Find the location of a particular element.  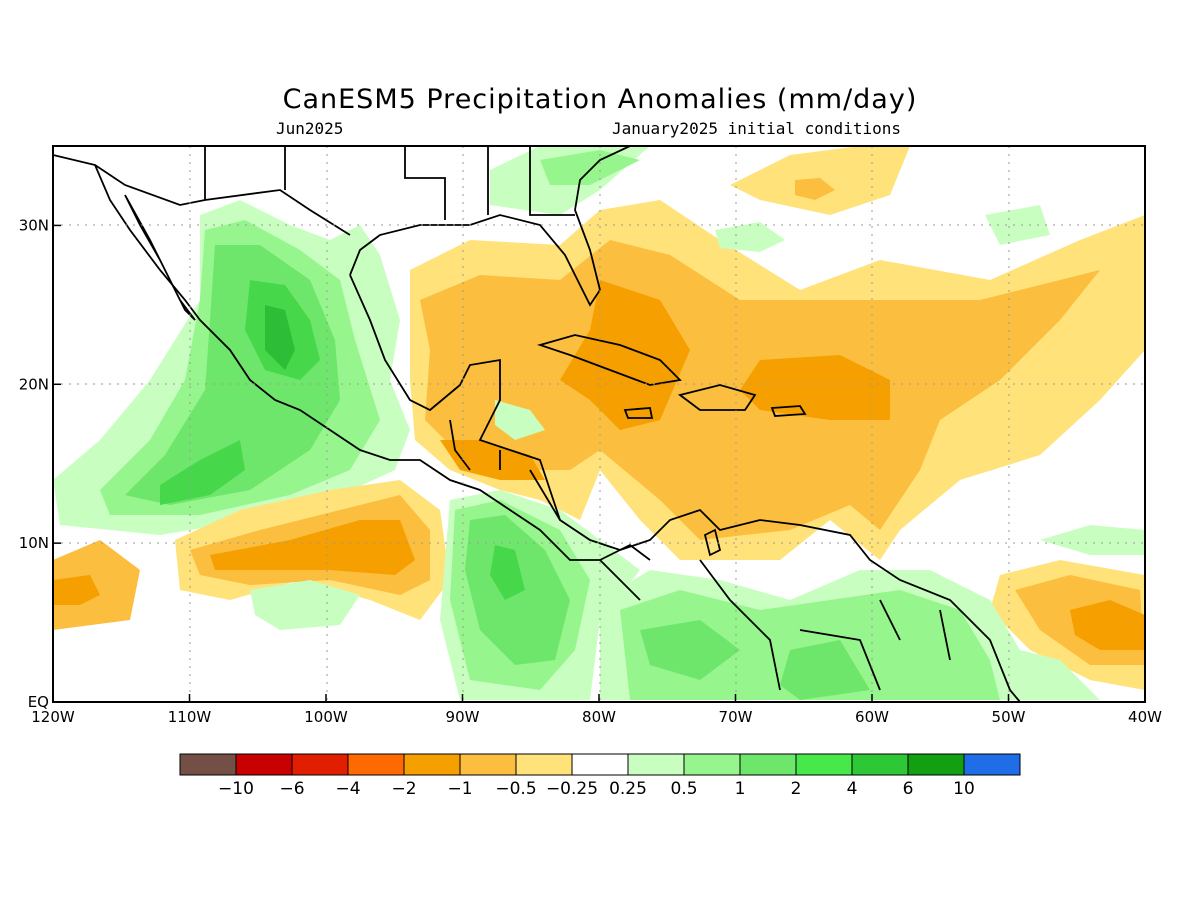

wet-core-south-america is located at coordinates (690, 650).